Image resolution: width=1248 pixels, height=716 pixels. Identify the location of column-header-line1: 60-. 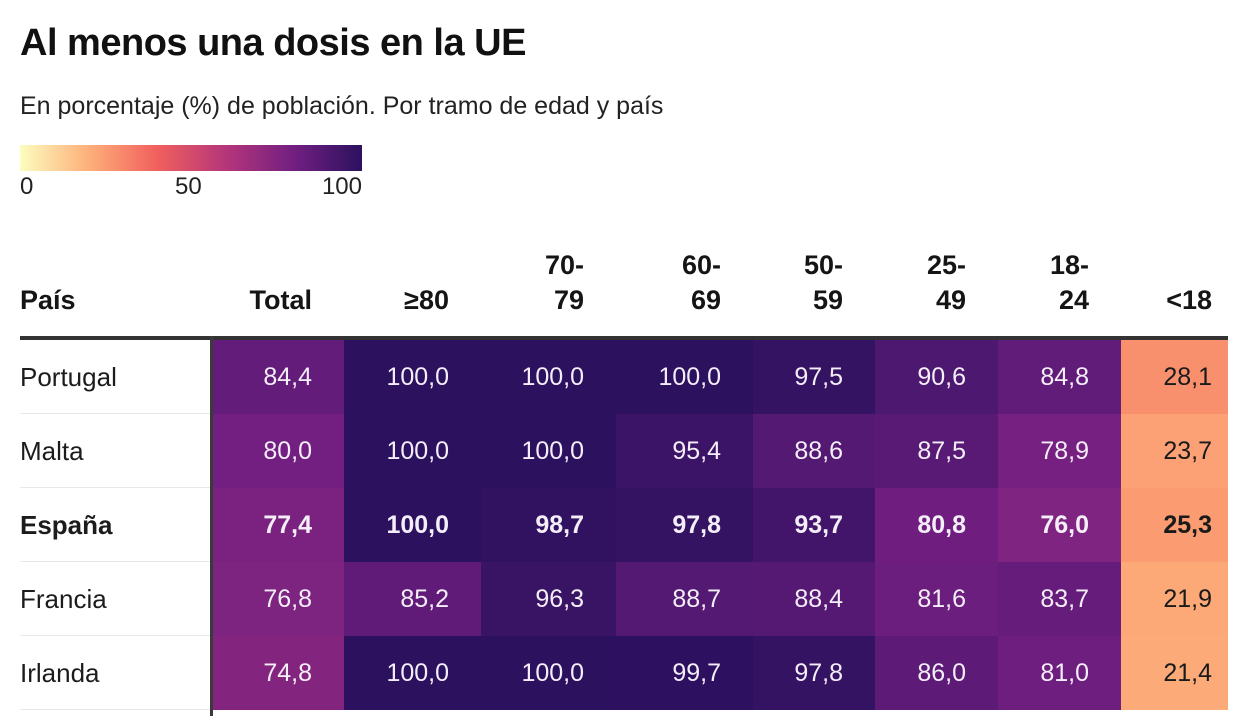
(701, 265).